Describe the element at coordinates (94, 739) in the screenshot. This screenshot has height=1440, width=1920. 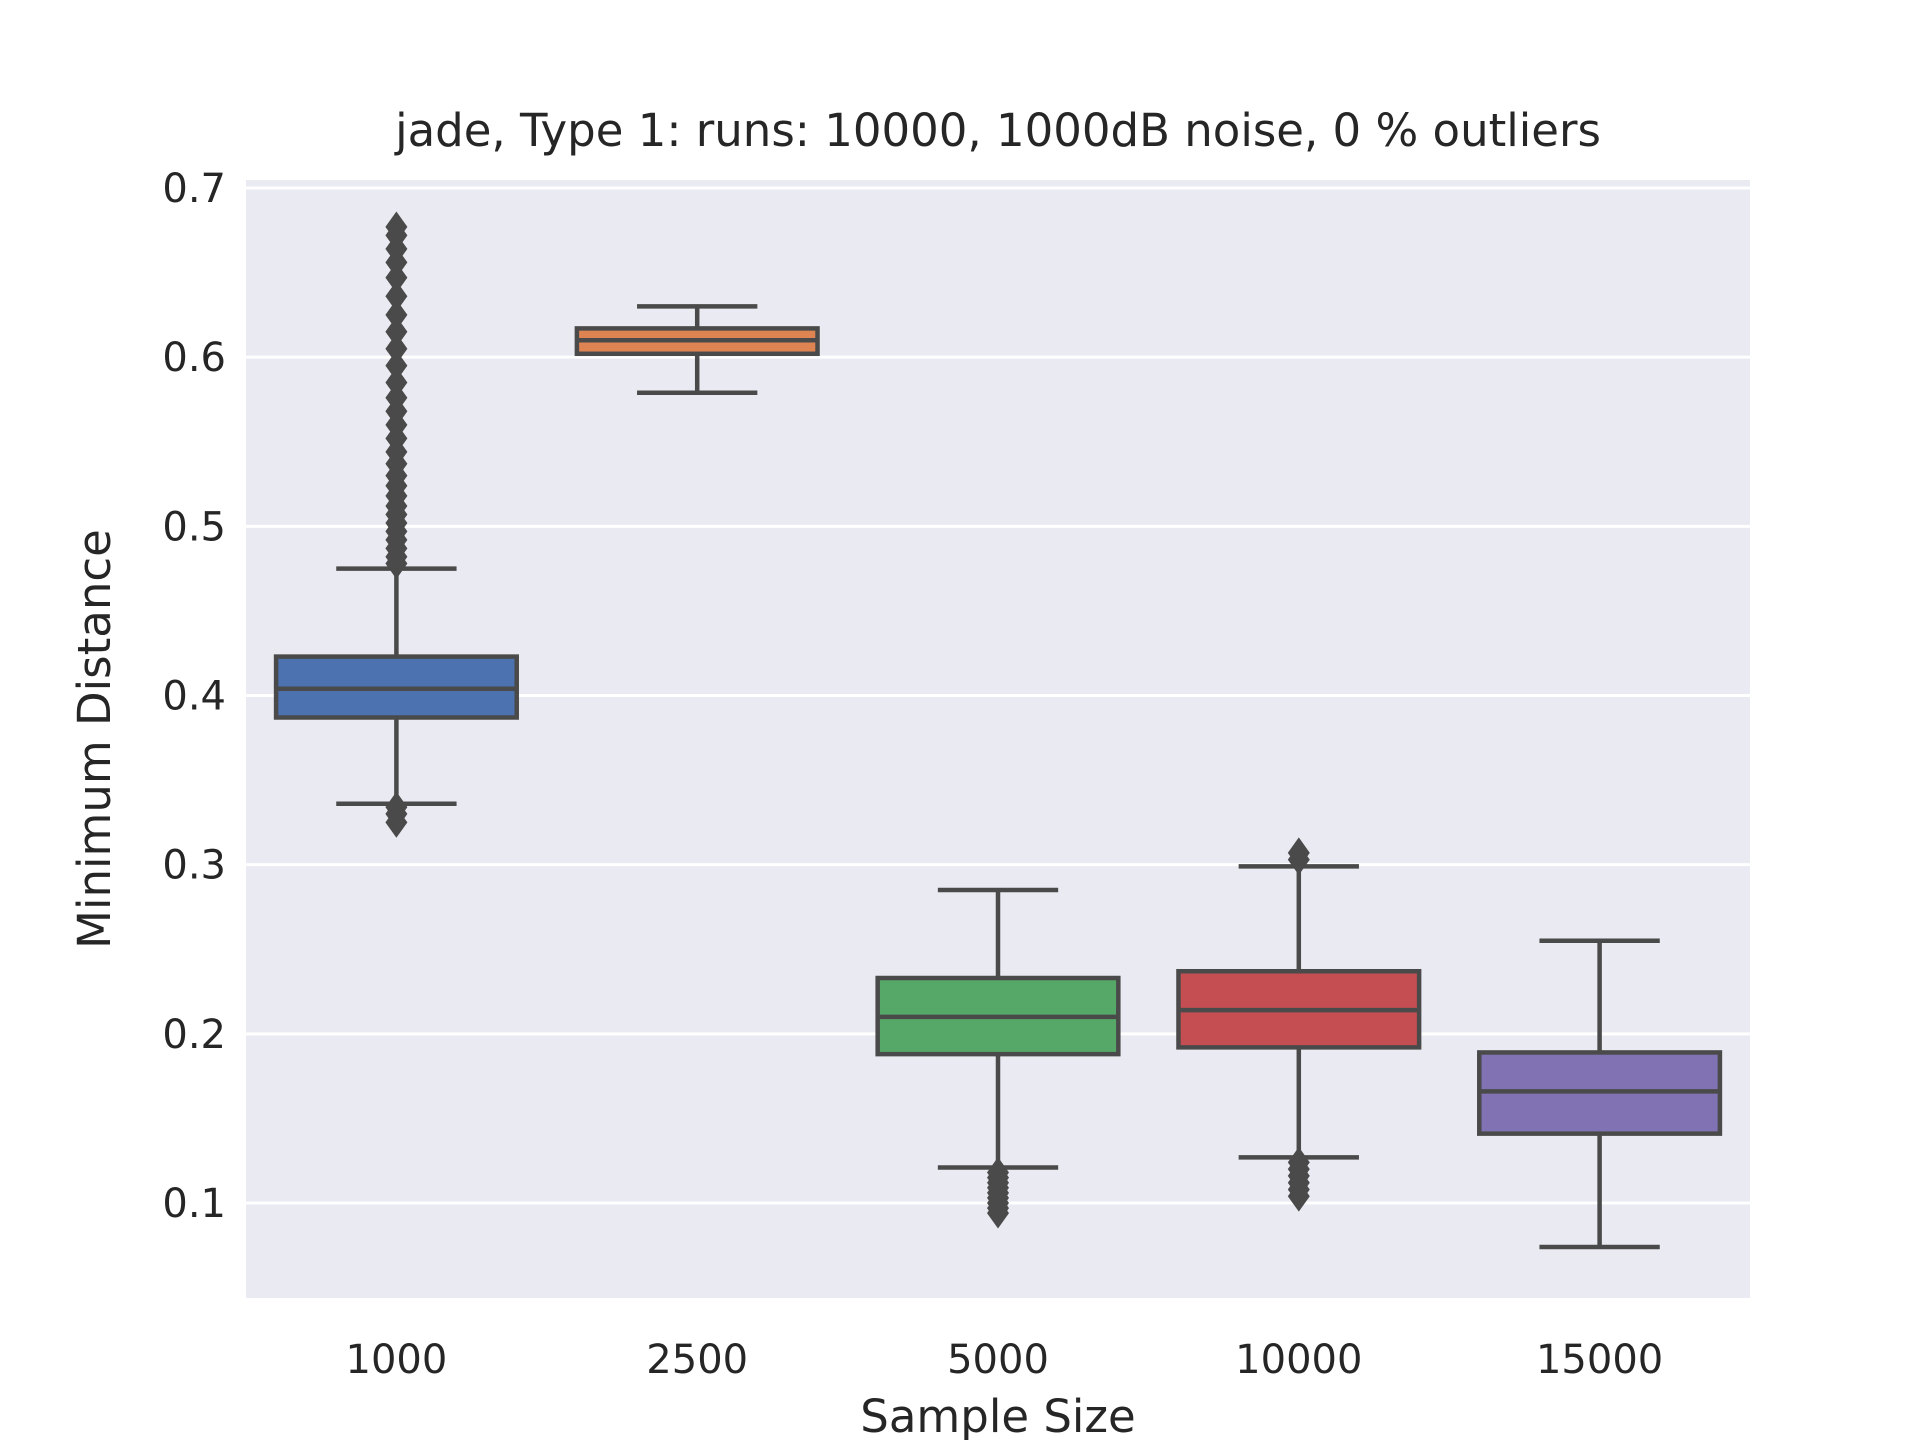
I see `y-axis-label: Minimum Distance` at that location.